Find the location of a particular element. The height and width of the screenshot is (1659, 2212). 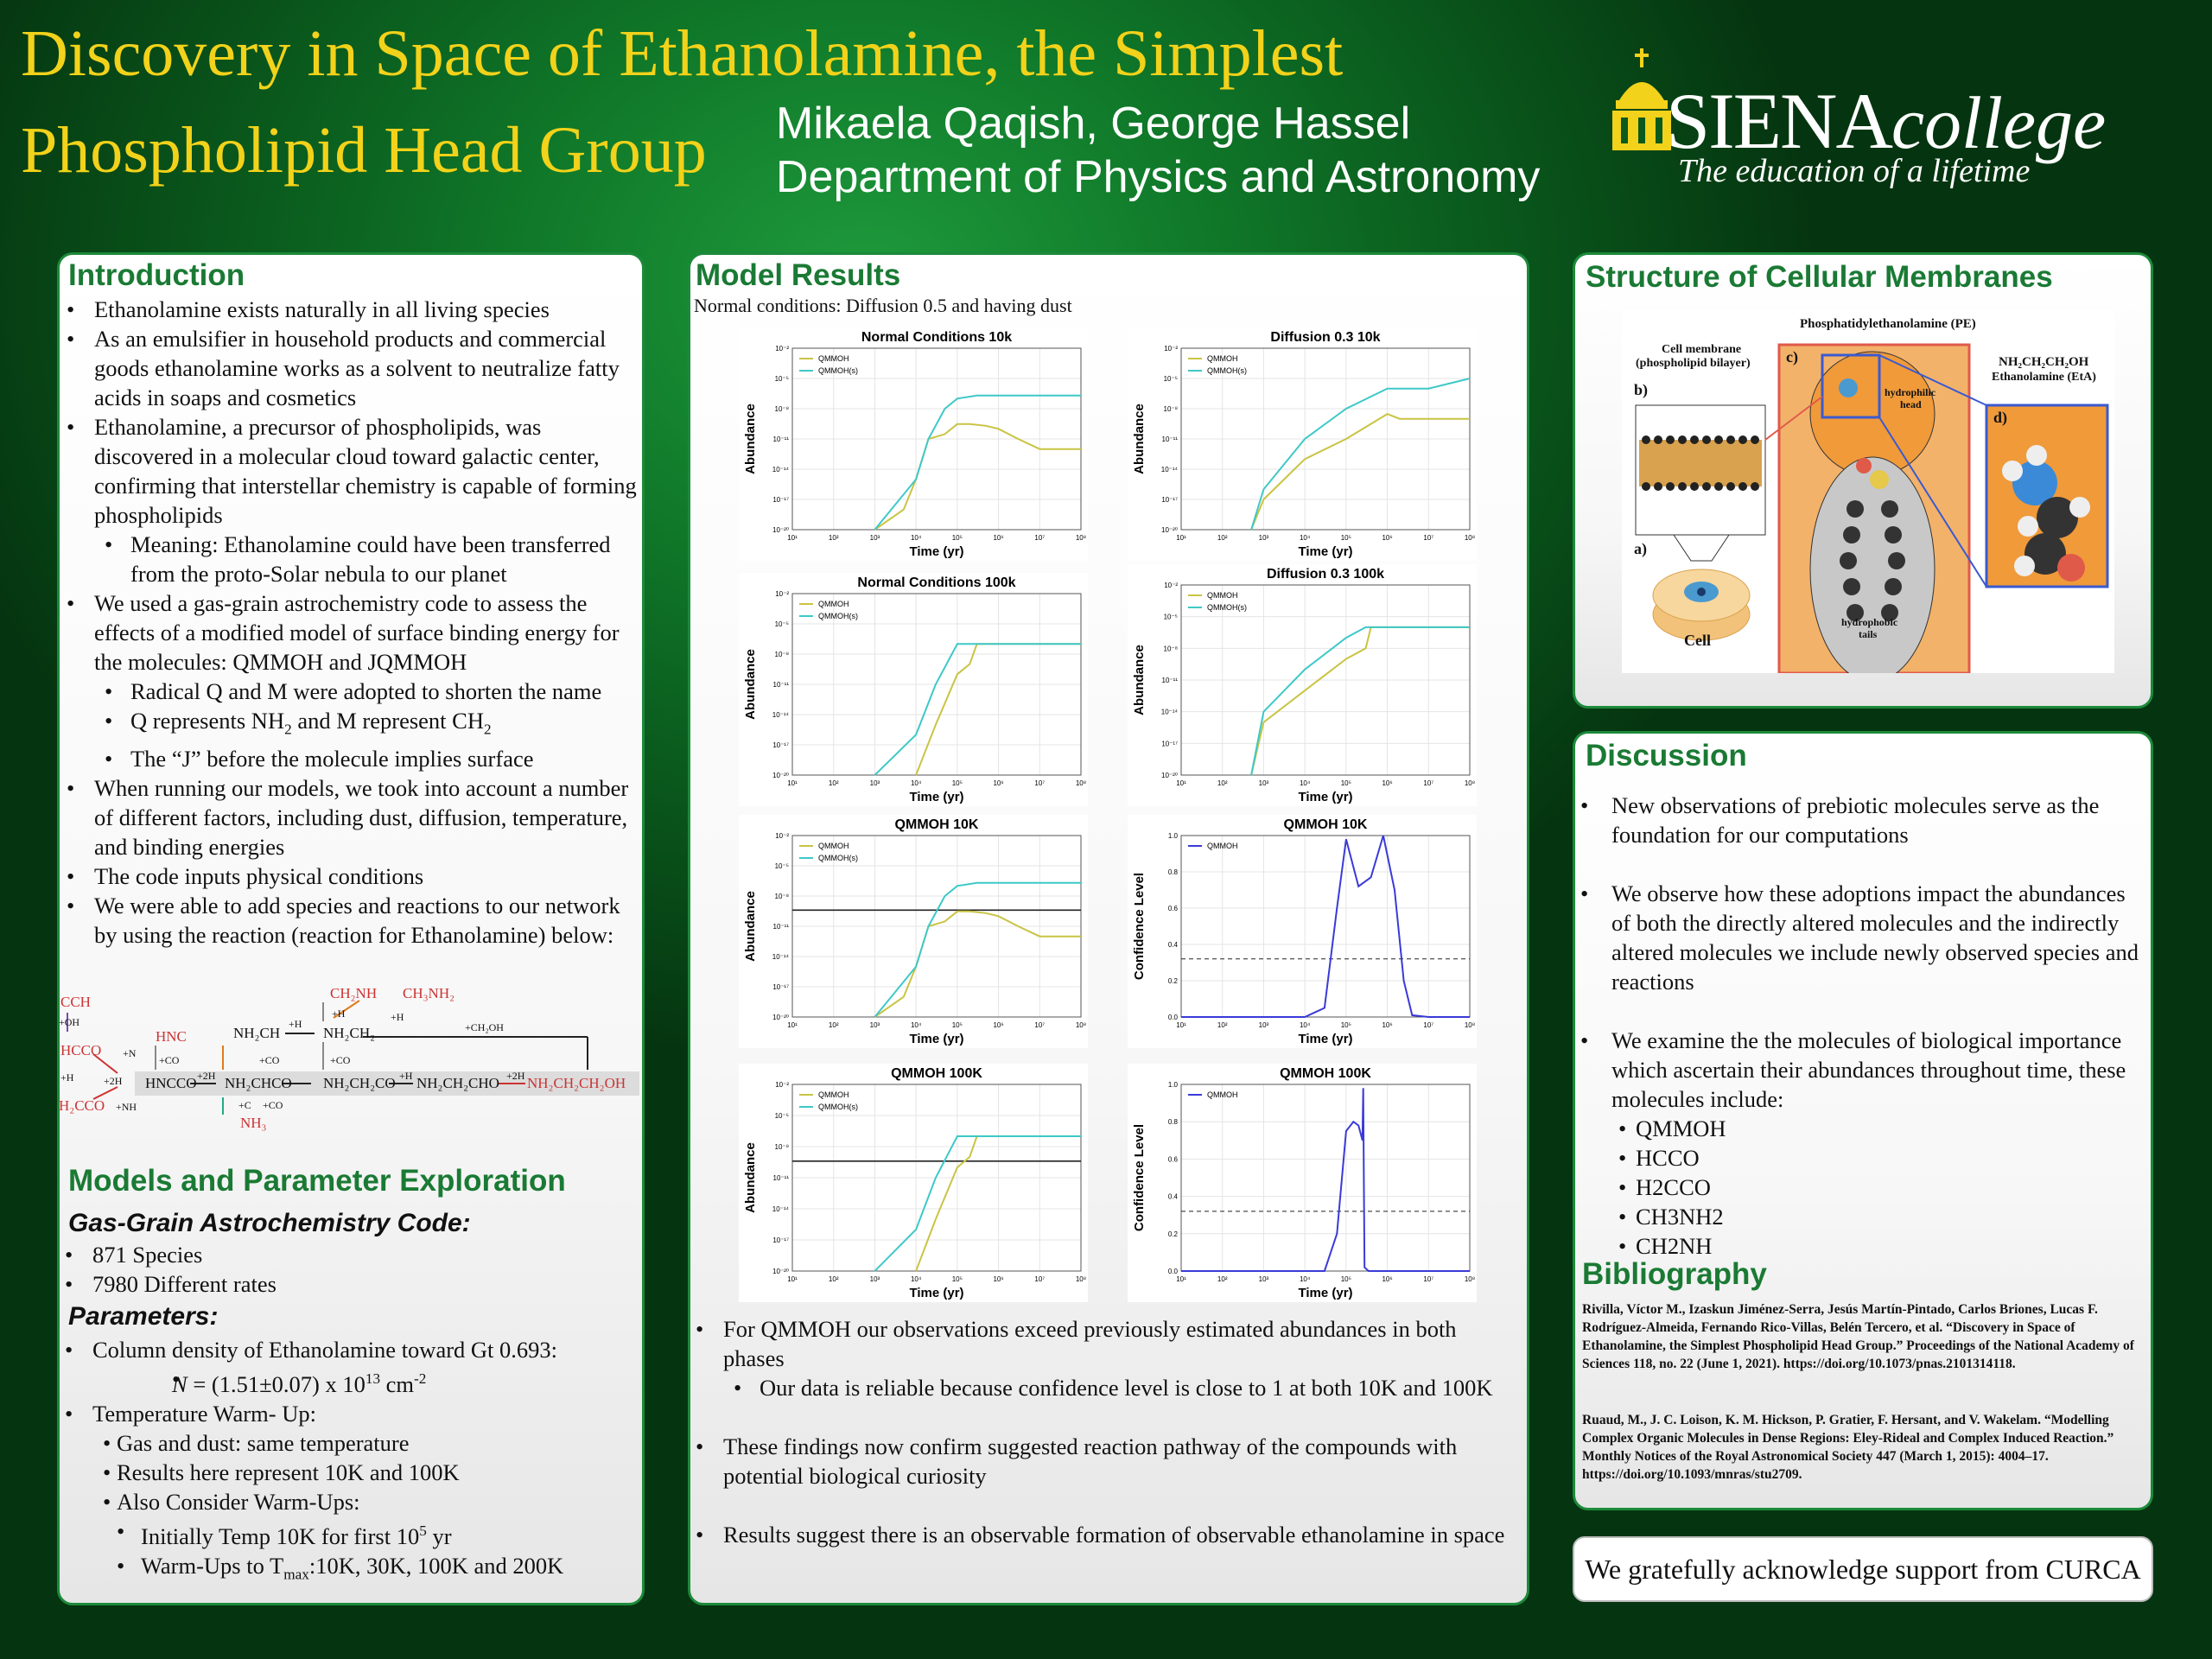

reagent-h-d: +H is located at coordinates (397, 1017).